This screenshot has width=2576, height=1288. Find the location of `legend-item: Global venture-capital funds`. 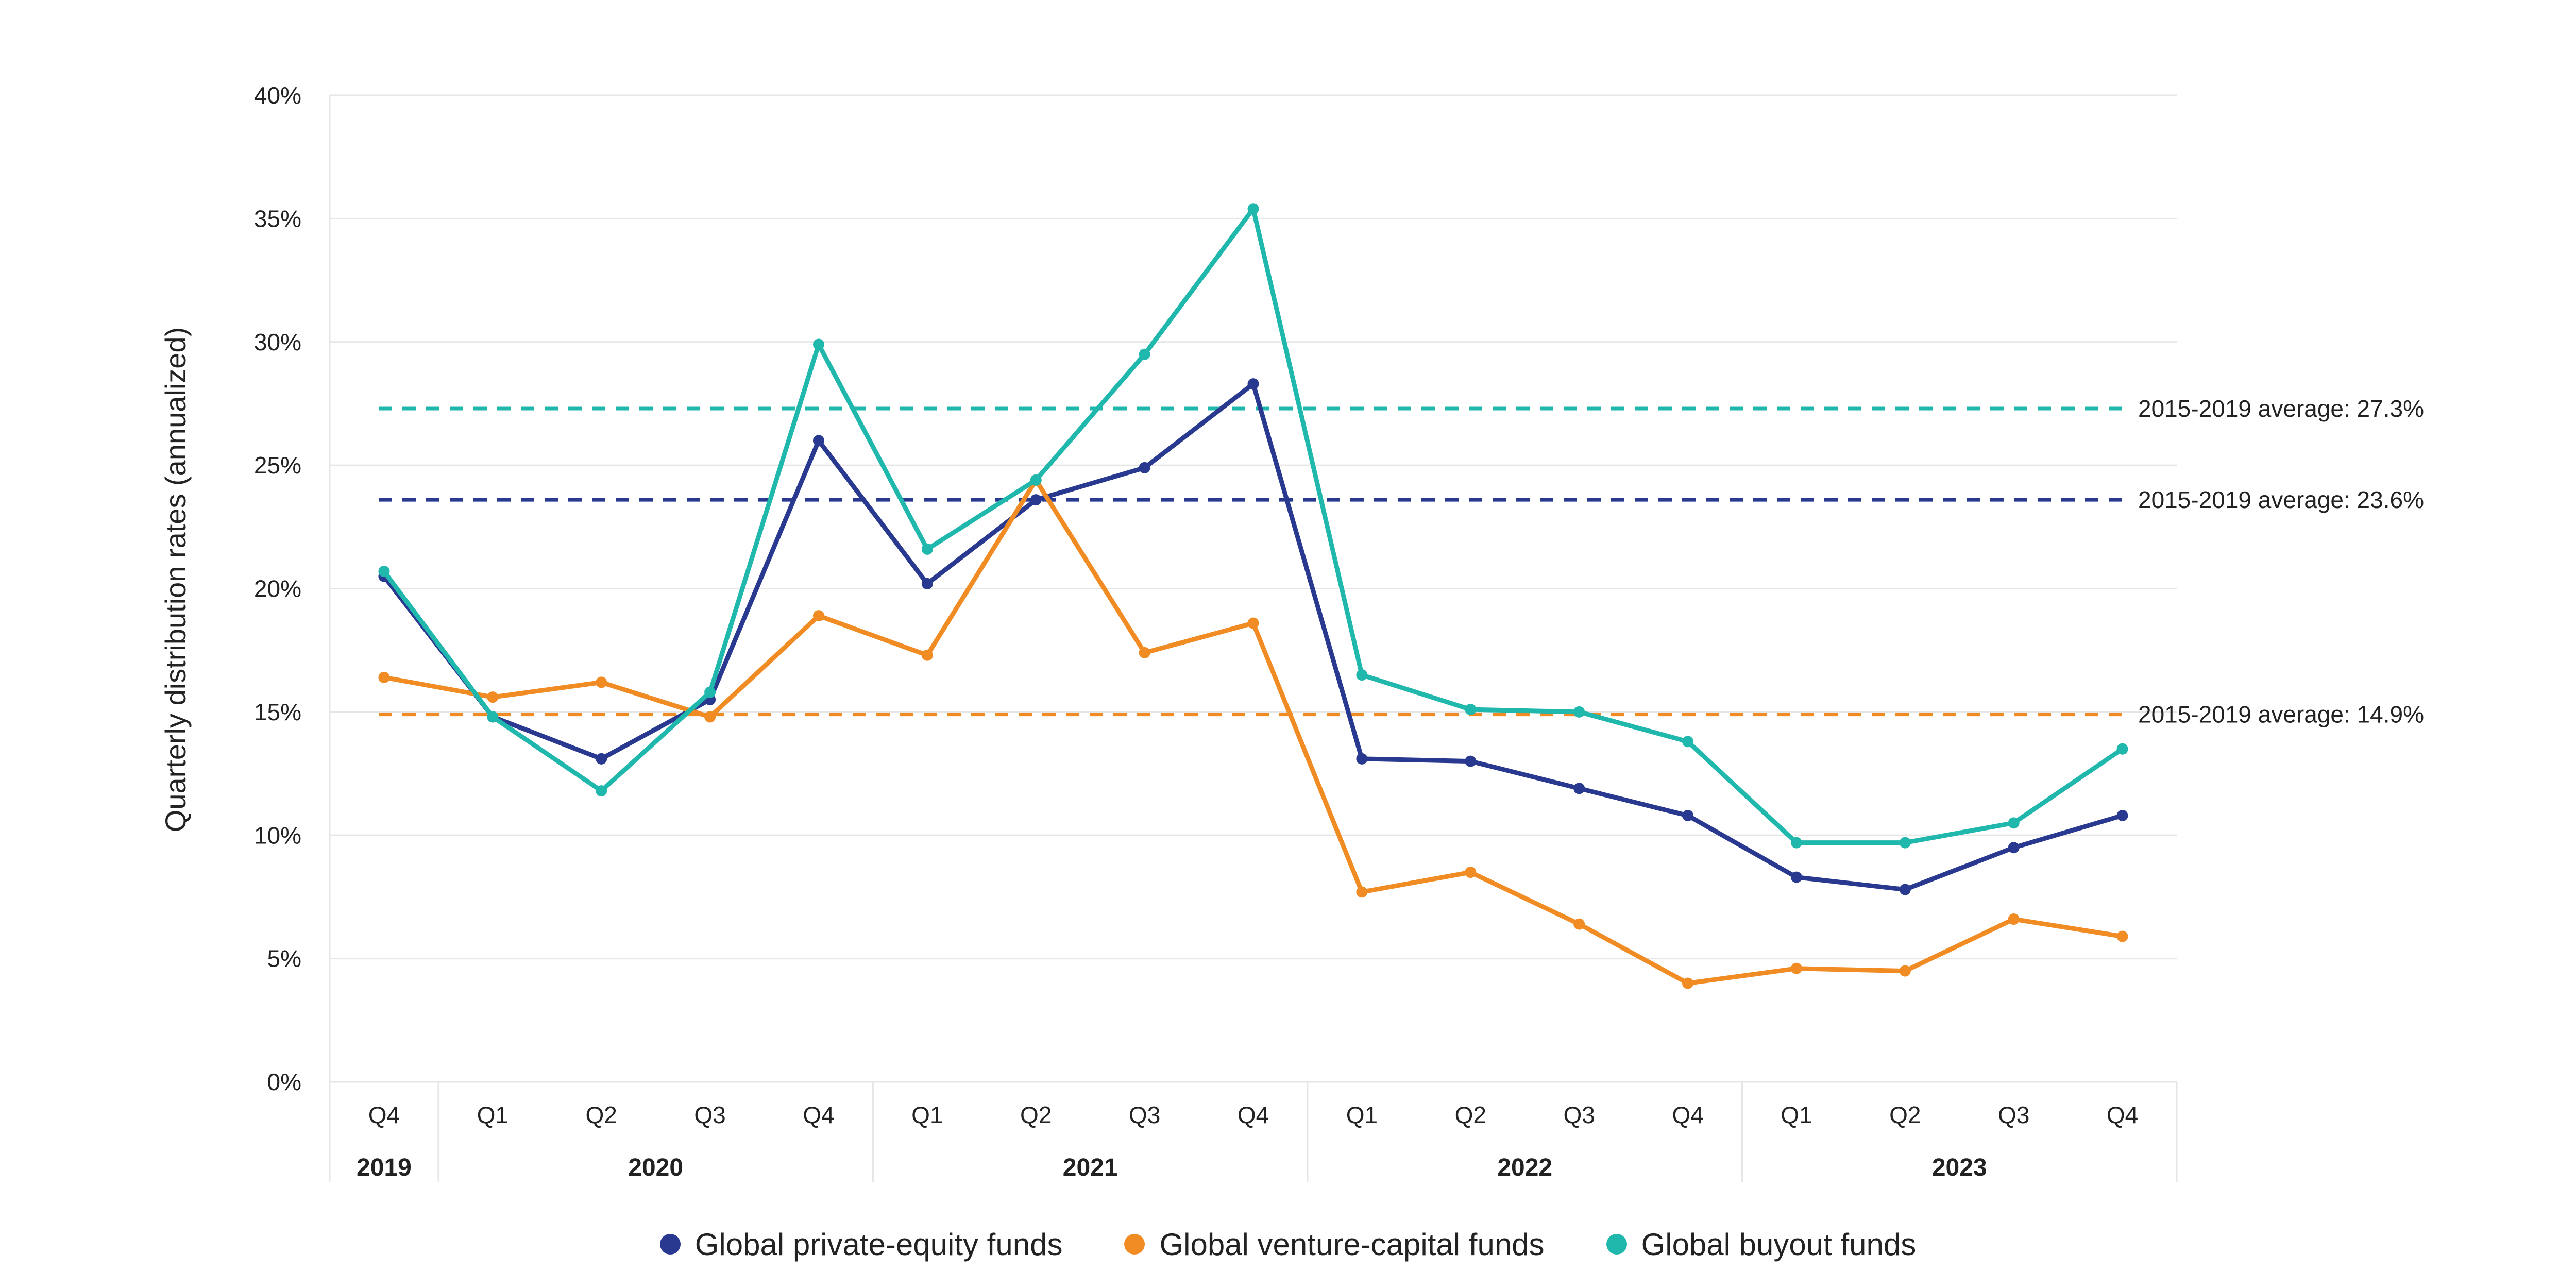

legend-item: Global venture-capital funds is located at coordinates (1334, 1244).